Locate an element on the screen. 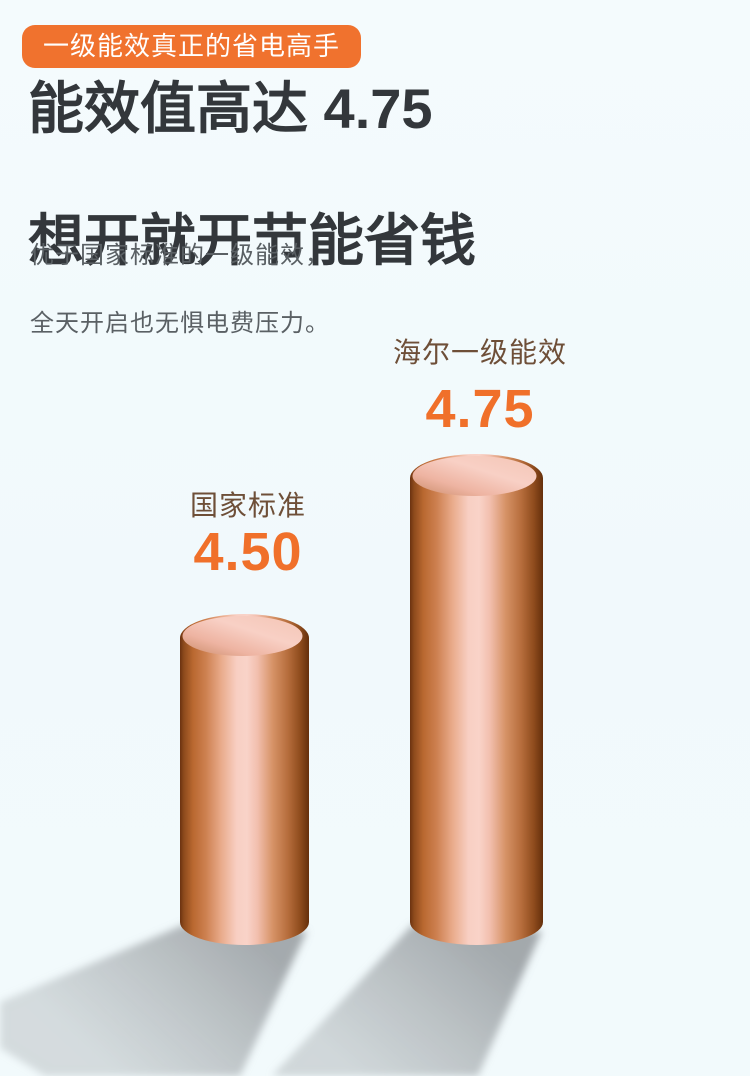 Image resolution: width=750 pixels, height=1076 pixels. bar-category-national-standard: 国家标准 is located at coordinates (247, 505).